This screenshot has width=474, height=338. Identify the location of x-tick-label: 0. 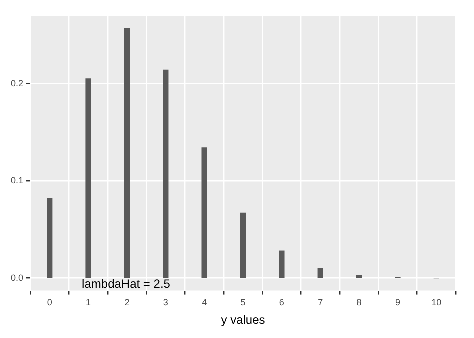
(49, 303).